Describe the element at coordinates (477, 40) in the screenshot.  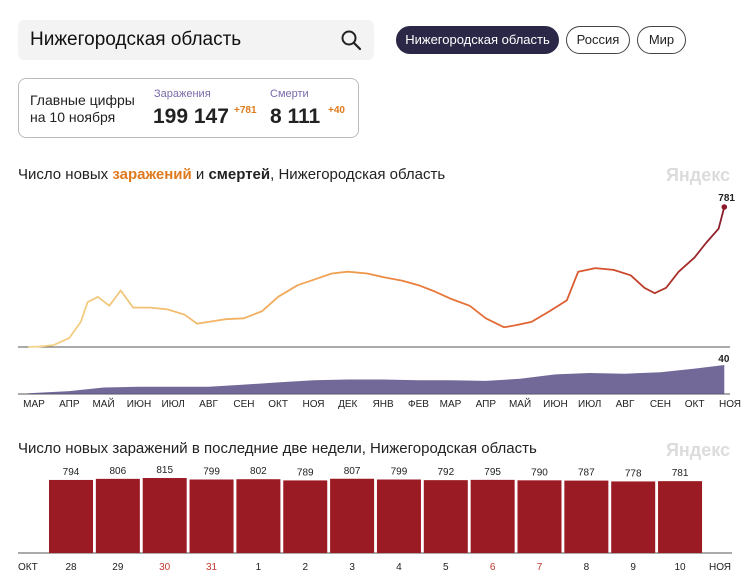
I see `tab-region: Нижегородская область` at that location.